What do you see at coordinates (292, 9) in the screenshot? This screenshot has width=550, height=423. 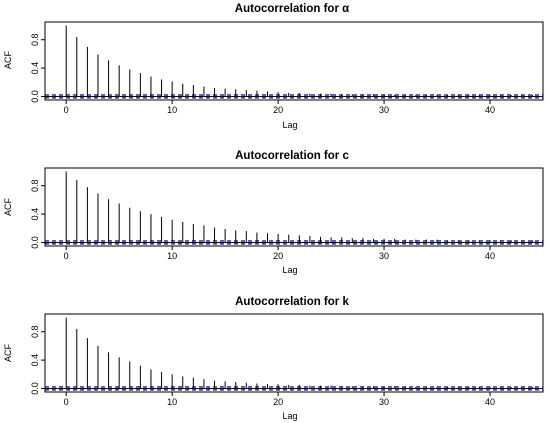 I see `chart-title: Autocorrelation for α` at bounding box center [292, 9].